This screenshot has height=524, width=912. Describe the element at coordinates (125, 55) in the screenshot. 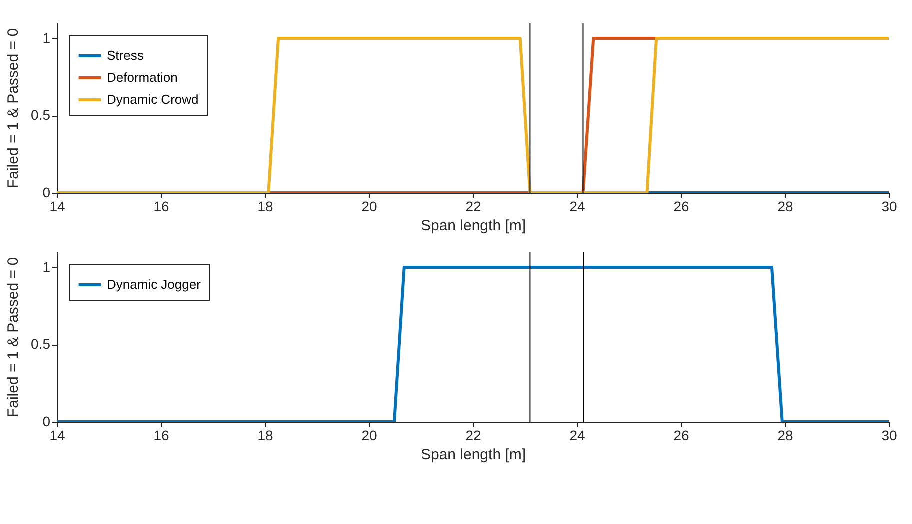

I see `legend-label: Stress` at that location.